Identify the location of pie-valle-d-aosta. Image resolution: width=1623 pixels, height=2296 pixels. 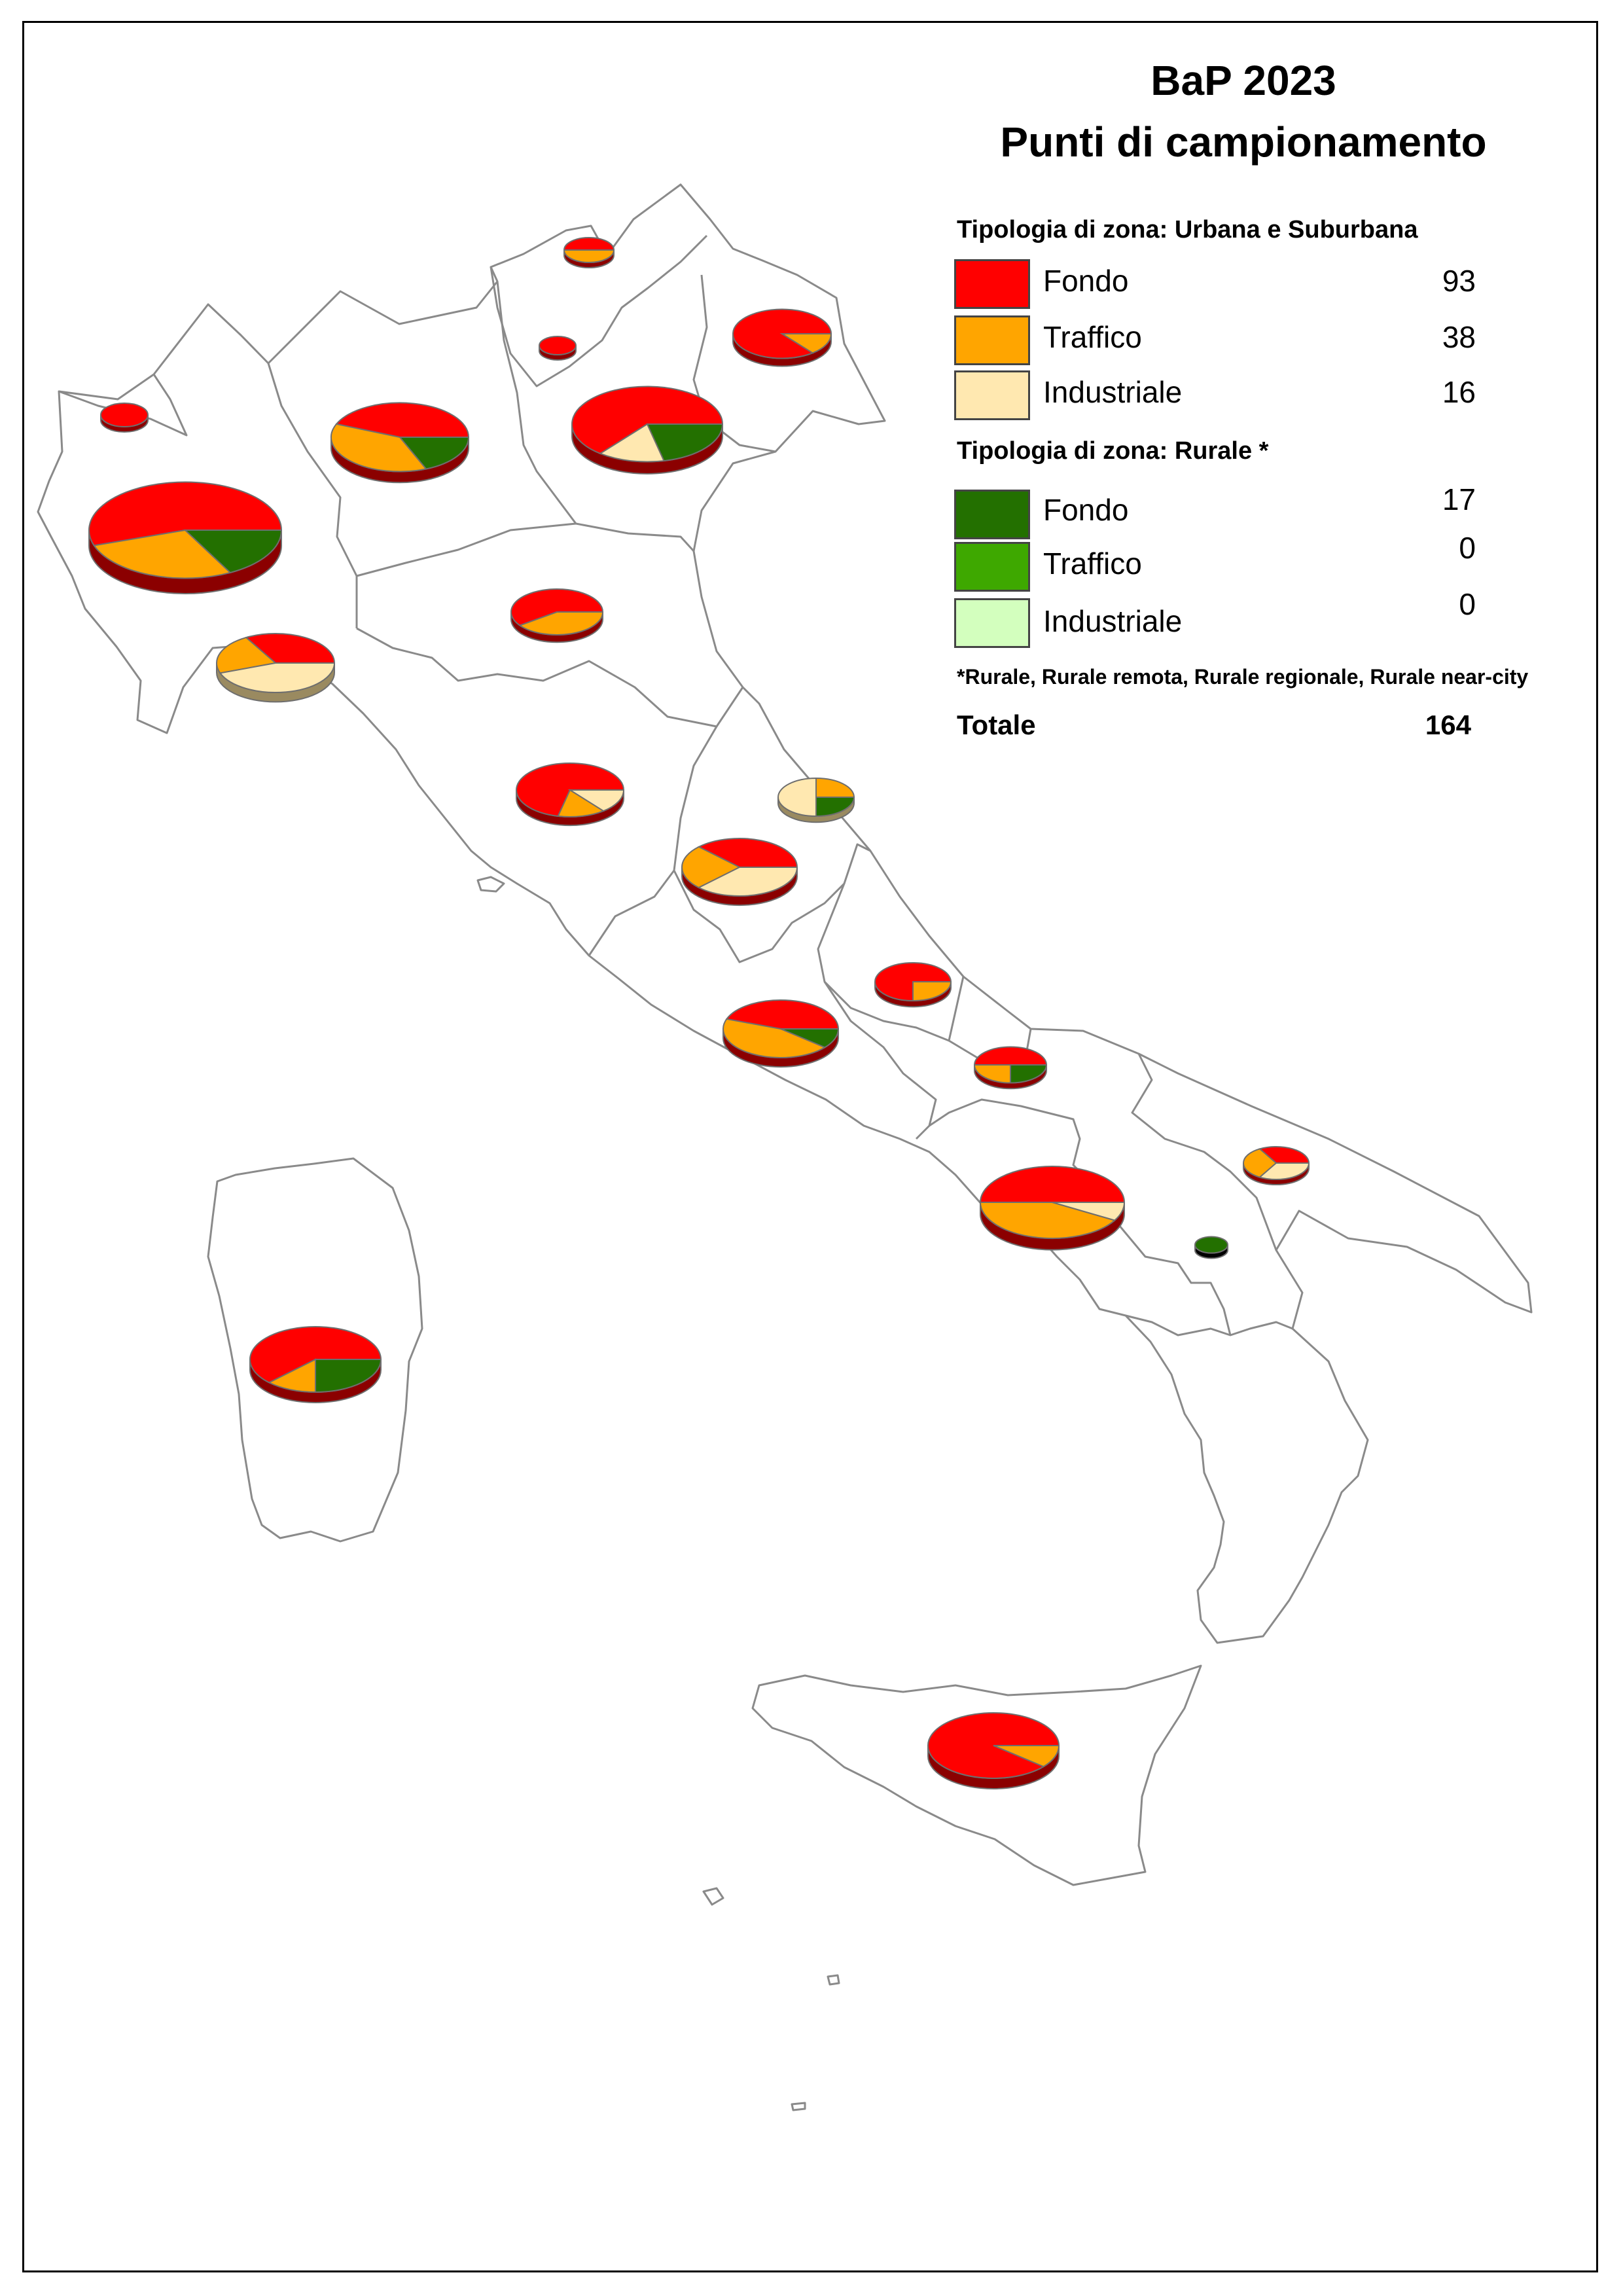
(125, 418).